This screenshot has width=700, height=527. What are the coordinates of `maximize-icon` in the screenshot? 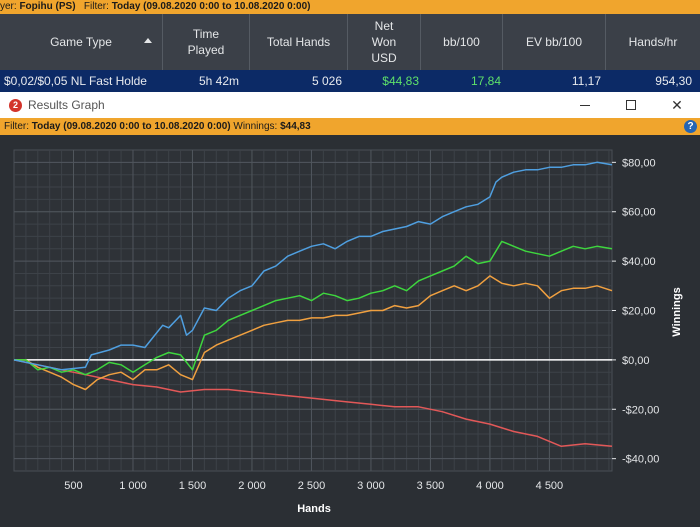 It's located at (631, 105).